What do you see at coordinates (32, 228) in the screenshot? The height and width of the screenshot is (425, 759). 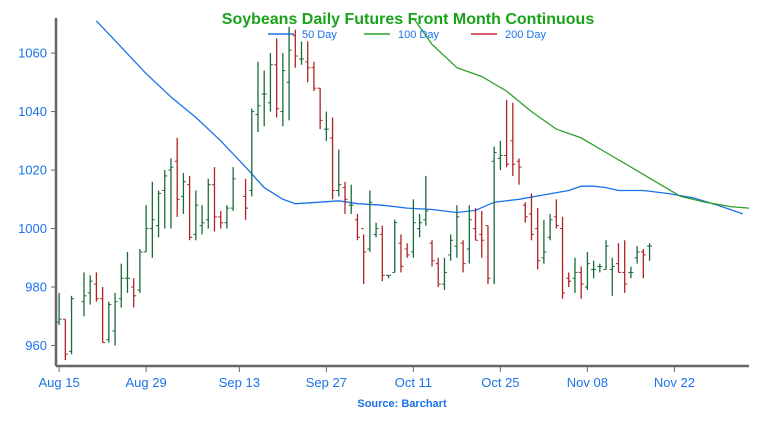 I see `y-tick-label: 1000` at bounding box center [32, 228].